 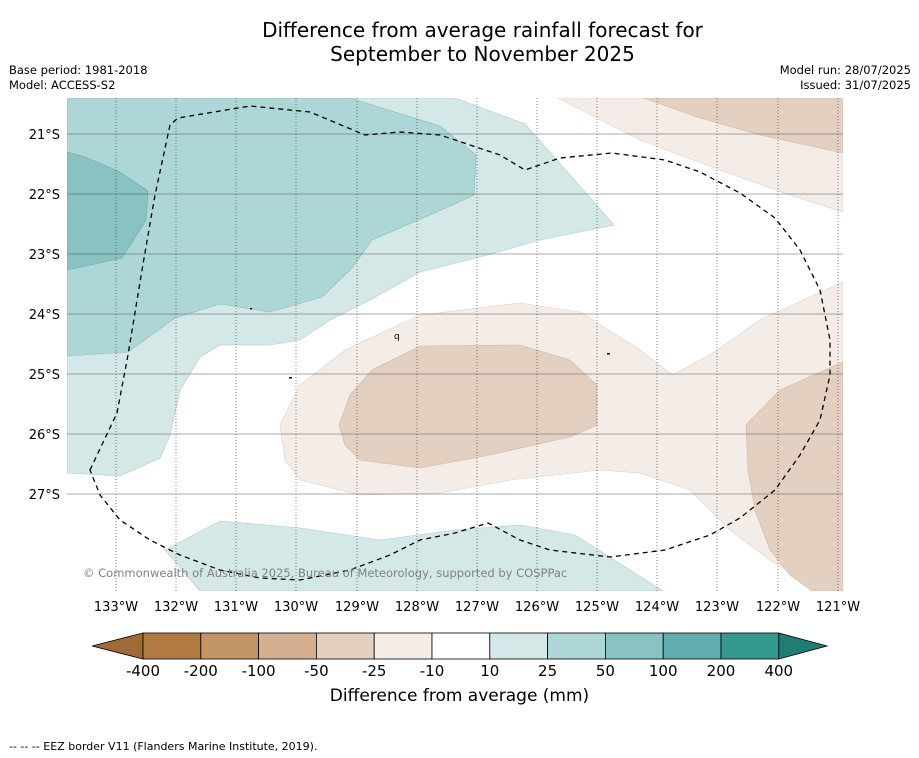 I want to click on longitude-tick-label: 124°W, so click(x=657, y=607).